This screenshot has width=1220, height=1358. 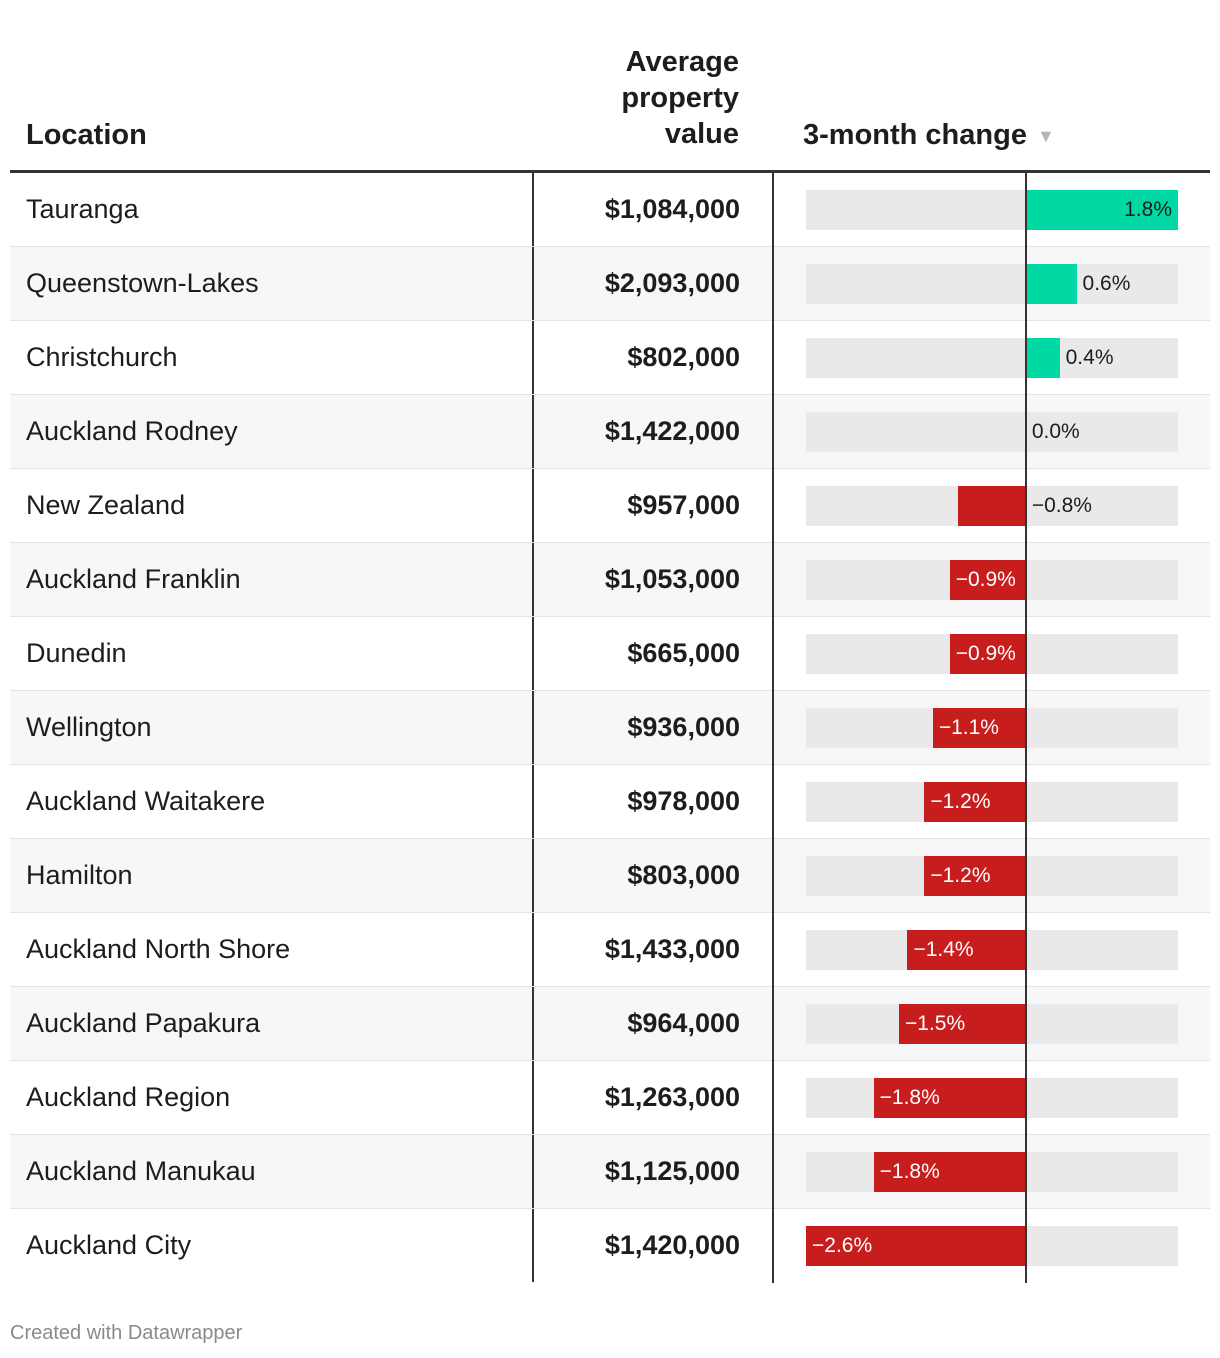 What do you see at coordinates (636, 1097) in the screenshot?
I see `average-value-cell: $1,263,000` at bounding box center [636, 1097].